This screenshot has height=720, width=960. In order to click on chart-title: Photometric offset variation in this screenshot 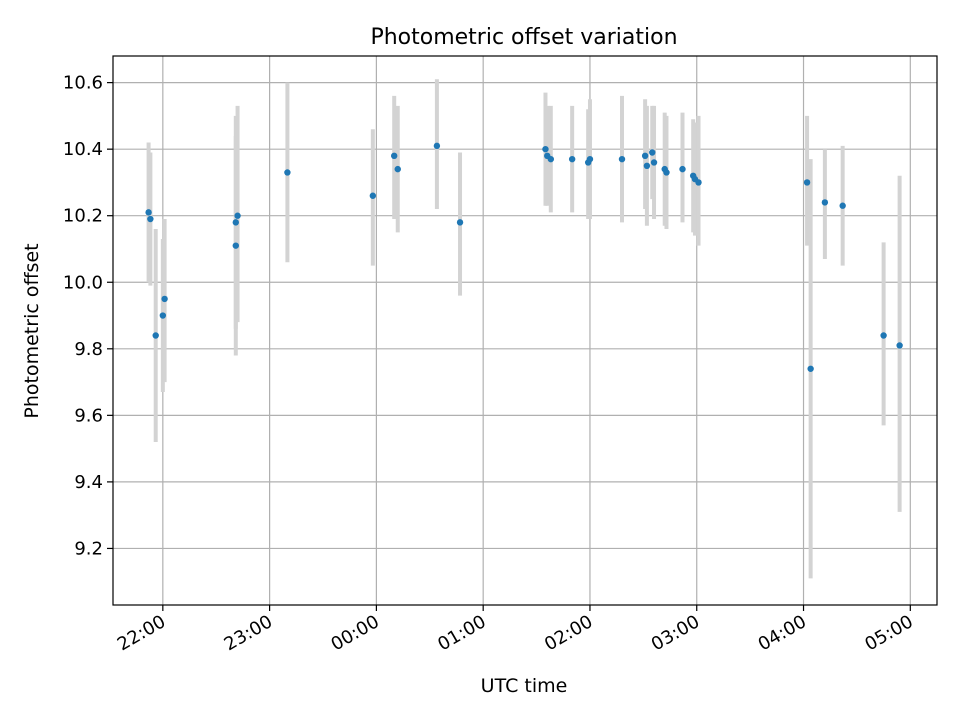, I will do `click(523, 37)`.